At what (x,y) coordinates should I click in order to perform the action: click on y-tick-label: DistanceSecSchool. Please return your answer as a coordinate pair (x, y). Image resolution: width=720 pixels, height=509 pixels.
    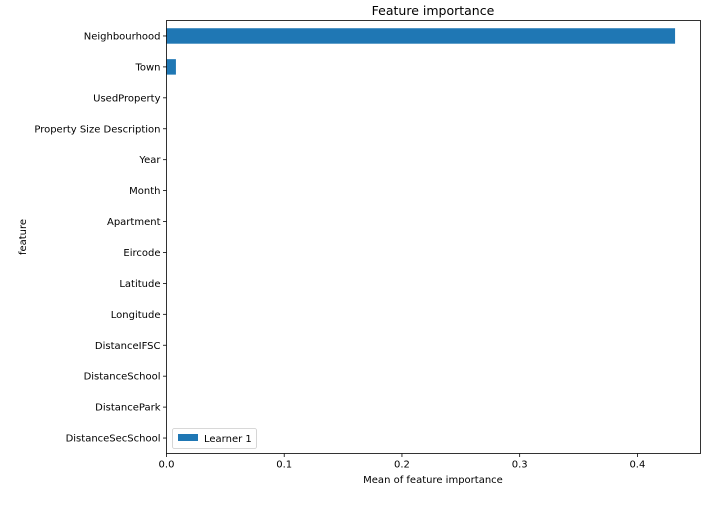
    Looking at the image, I should click on (113, 439).